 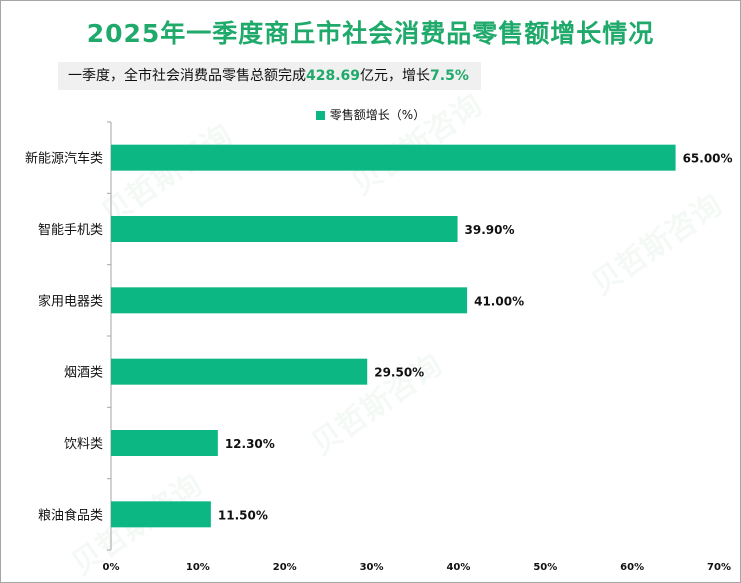 What do you see at coordinates (333, 76) in the screenshot?
I see `summary-amount: 428.69` at bounding box center [333, 76].